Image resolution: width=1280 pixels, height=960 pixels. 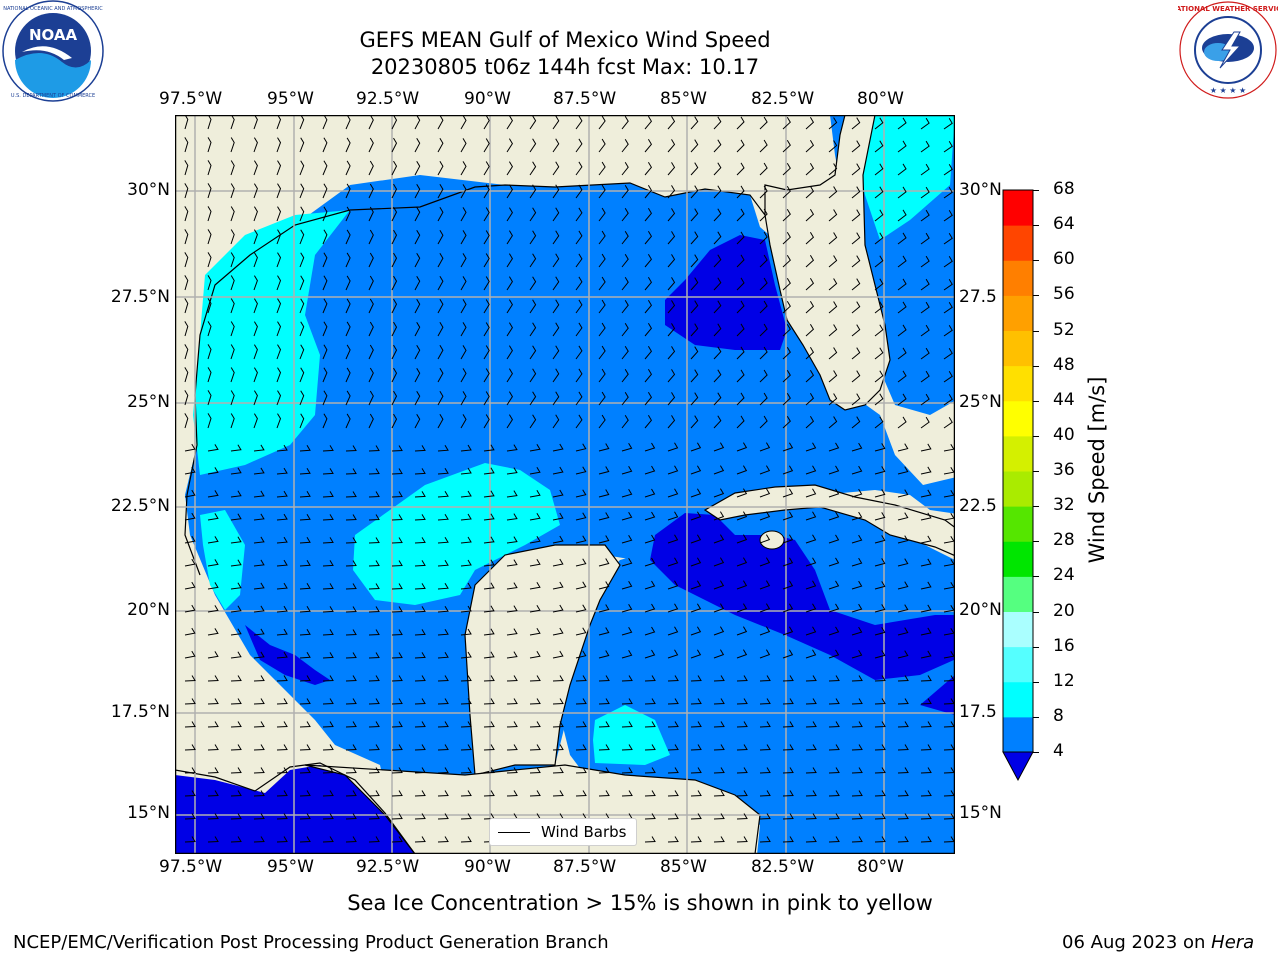 I want to click on lon-tick-bottom: 90°W, so click(x=487, y=867).